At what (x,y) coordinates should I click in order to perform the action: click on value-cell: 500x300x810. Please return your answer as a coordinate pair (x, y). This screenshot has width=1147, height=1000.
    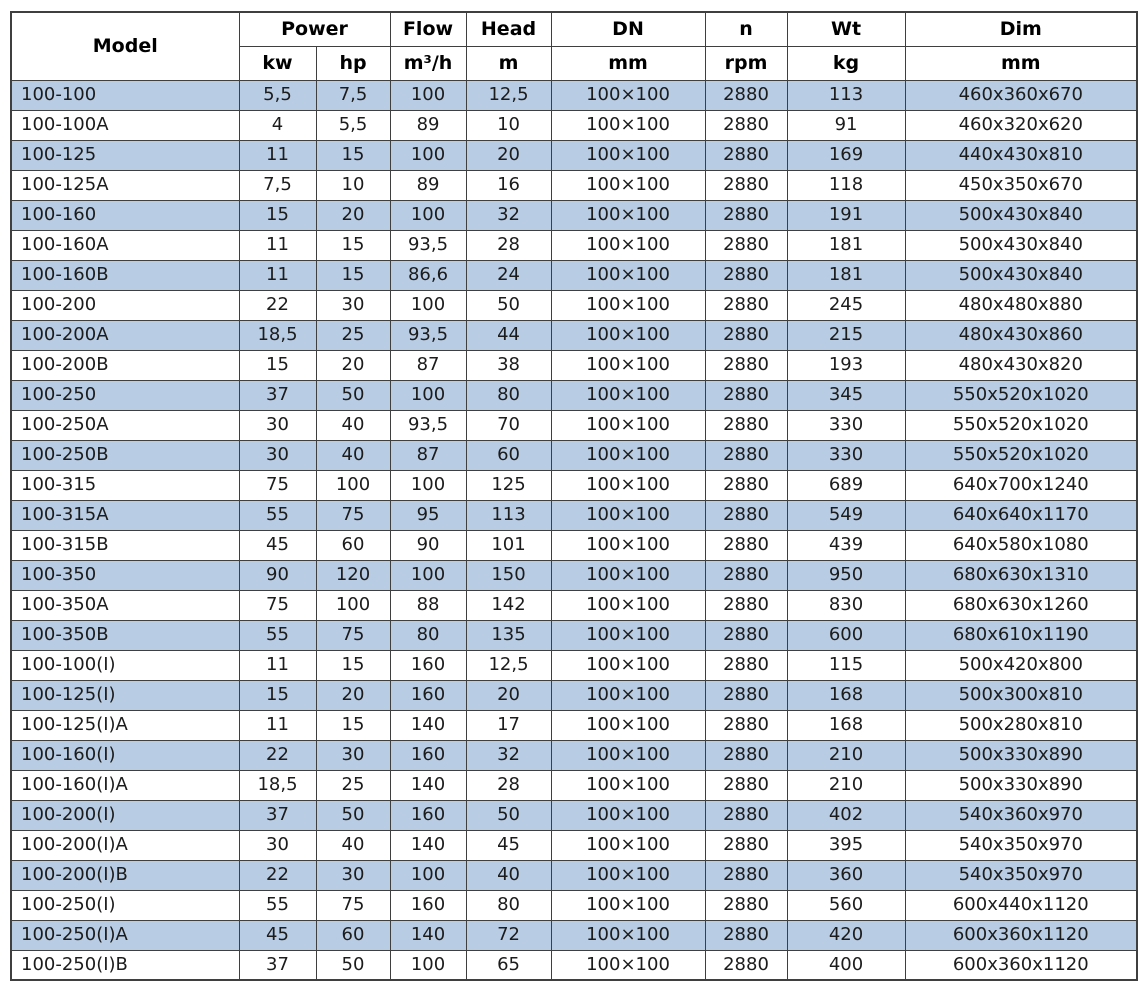
    Looking at the image, I should click on (1021, 695).